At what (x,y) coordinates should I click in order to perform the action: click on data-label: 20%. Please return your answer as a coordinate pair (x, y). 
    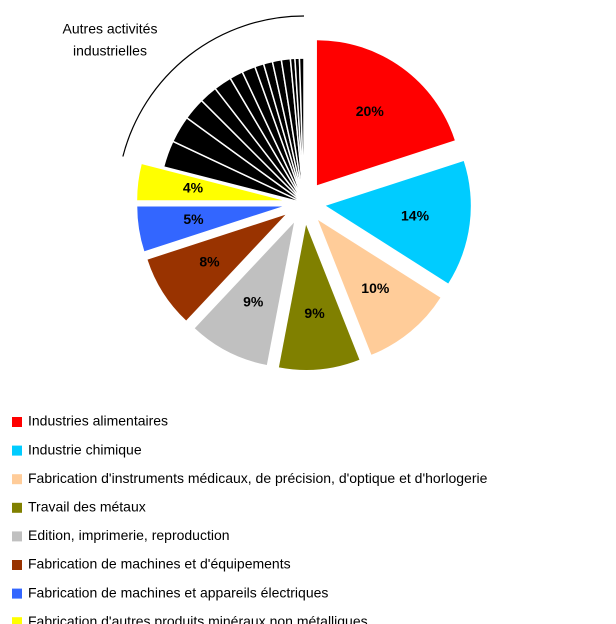
    Looking at the image, I should click on (370, 111).